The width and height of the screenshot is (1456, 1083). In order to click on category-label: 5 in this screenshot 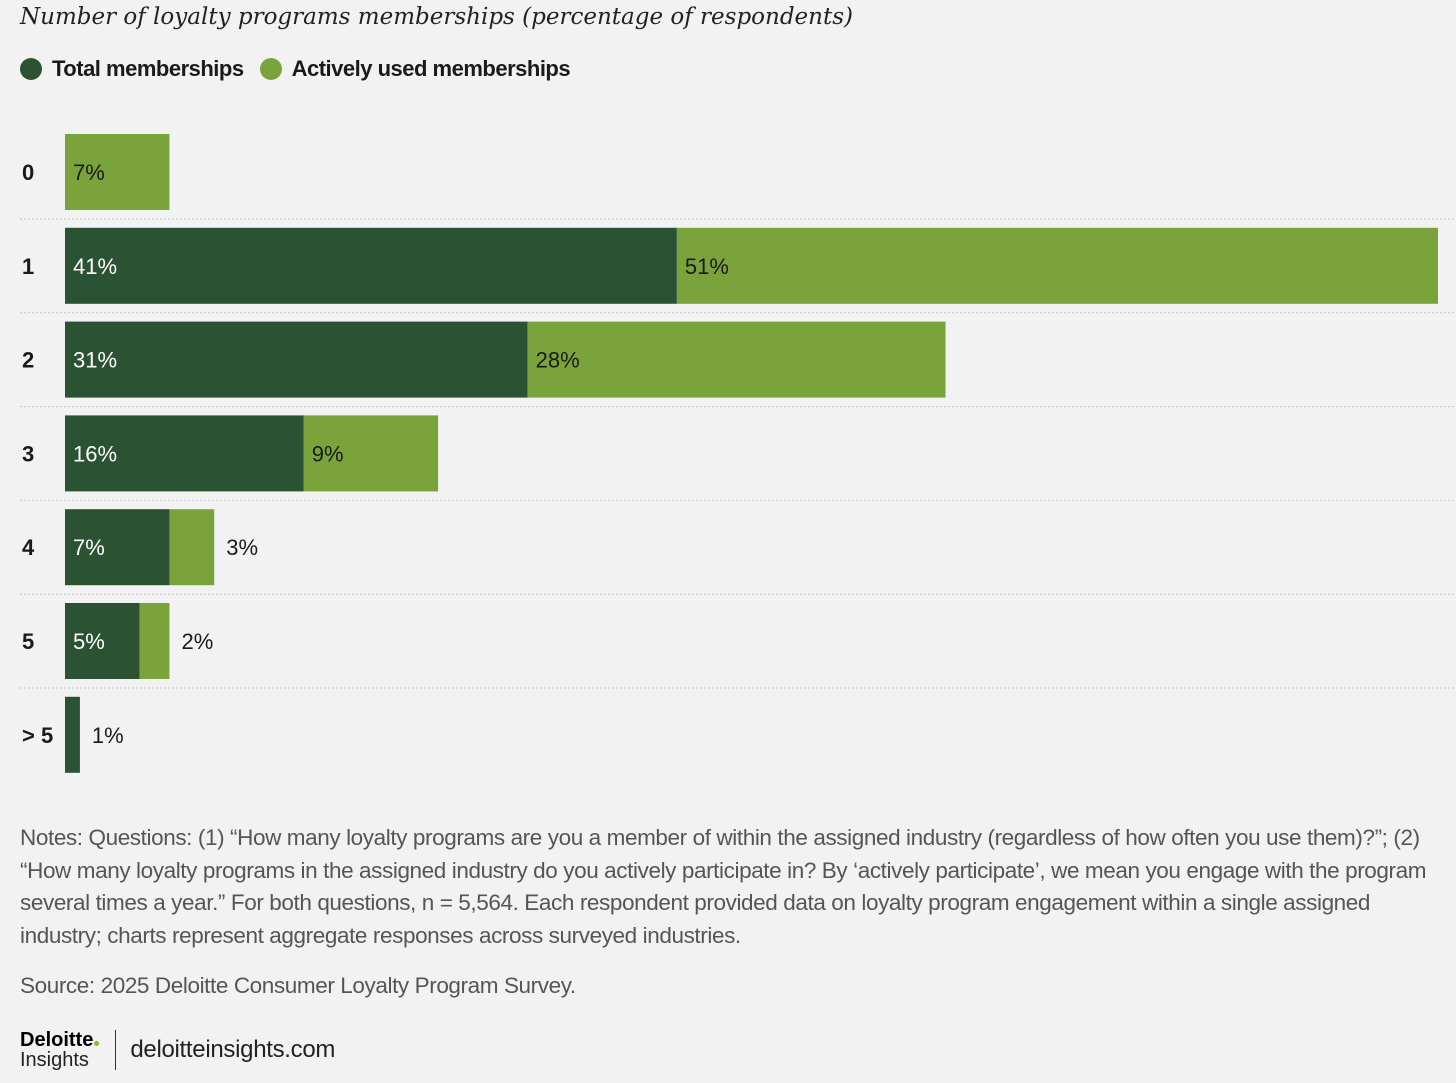, I will do `click(28, 641)`.